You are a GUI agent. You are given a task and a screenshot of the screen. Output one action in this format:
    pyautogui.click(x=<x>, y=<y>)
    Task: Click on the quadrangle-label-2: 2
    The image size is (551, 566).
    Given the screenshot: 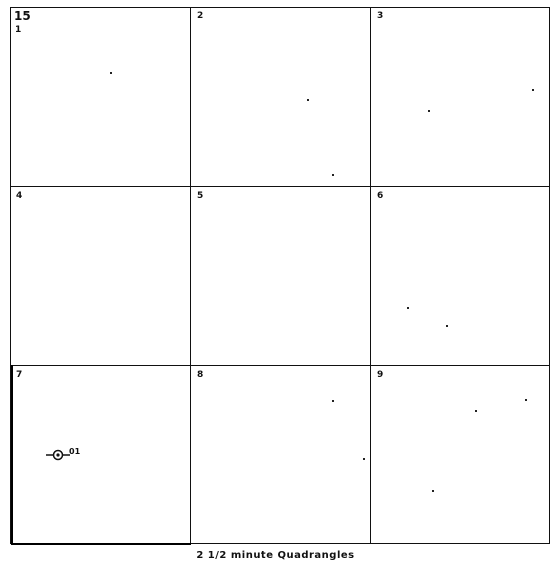 What is the action you would take?
    pyautogui.click(x=200, y=16)
    